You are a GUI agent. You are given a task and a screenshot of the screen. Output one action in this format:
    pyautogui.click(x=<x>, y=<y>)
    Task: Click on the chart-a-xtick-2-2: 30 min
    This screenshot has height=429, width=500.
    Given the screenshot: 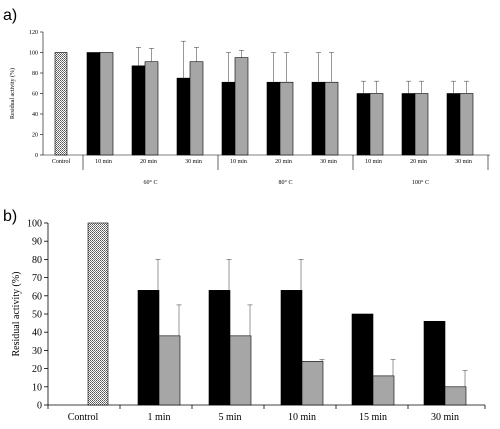 What is the action you would take?
    pyautogui.click(x=463, y=162)
    